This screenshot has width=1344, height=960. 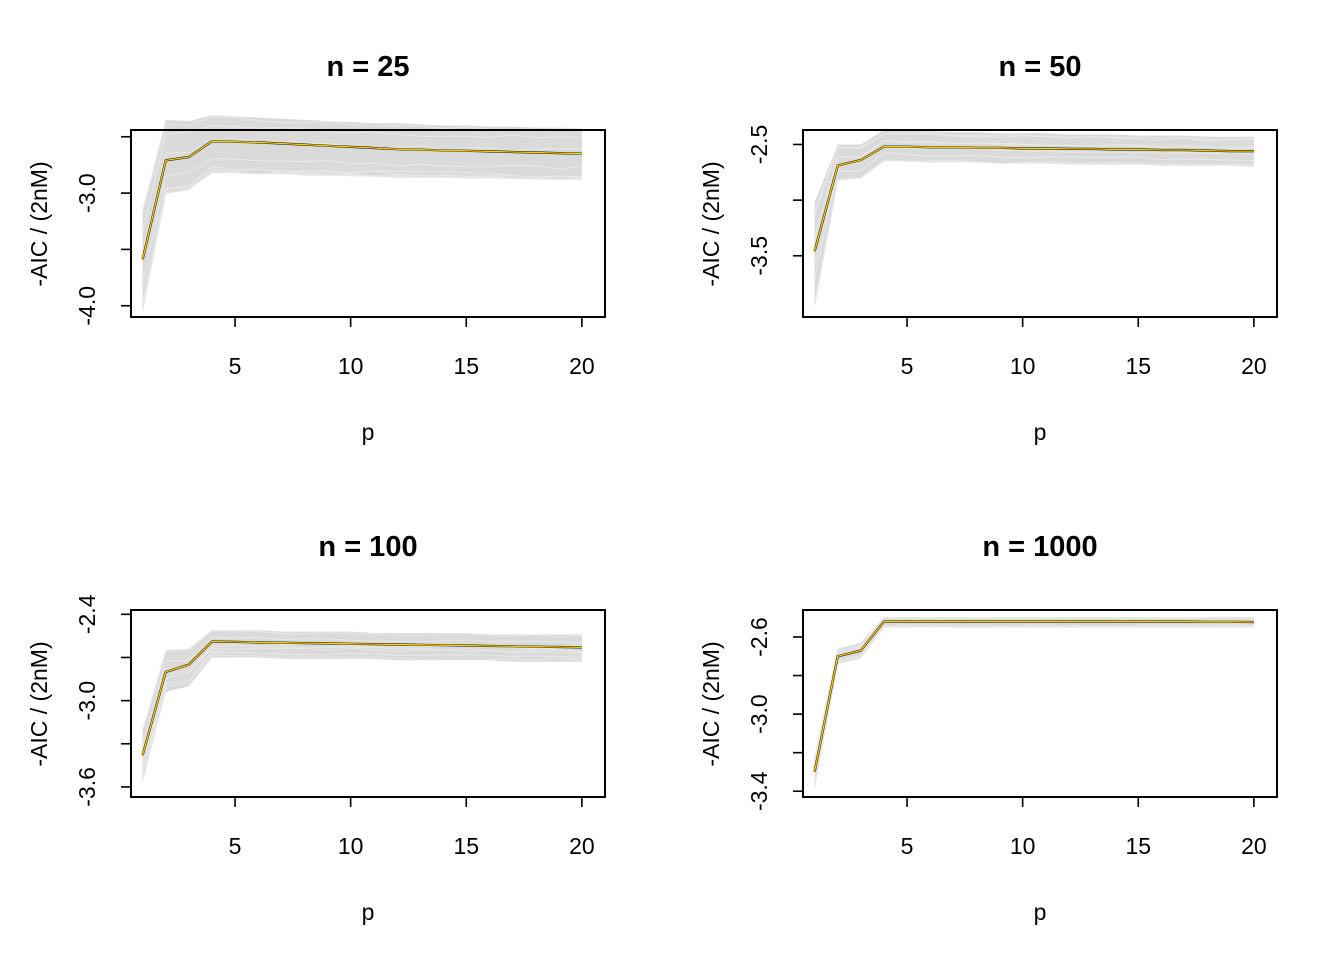 I want to click on panel-title: n = 100, so click(x=367, y=547).